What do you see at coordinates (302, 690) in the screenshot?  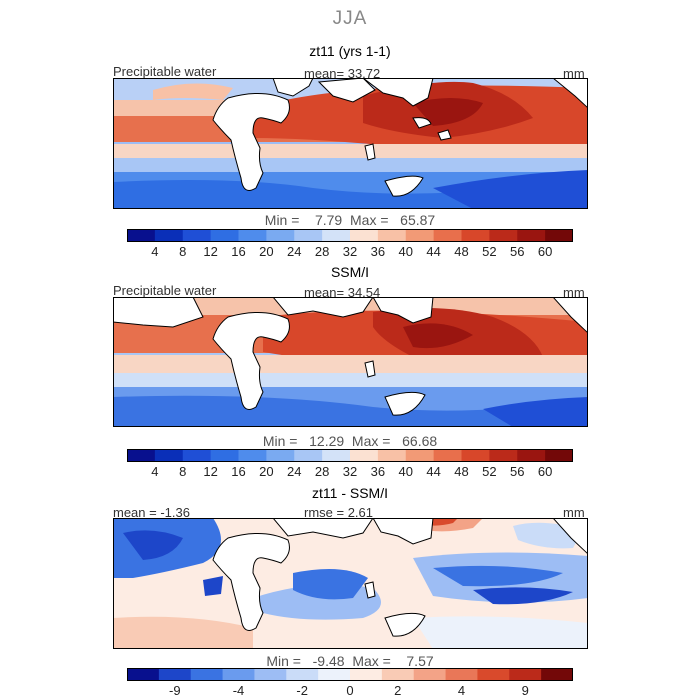 I see `colorbar-tick-label: -2` at bounding box center [302, 690].